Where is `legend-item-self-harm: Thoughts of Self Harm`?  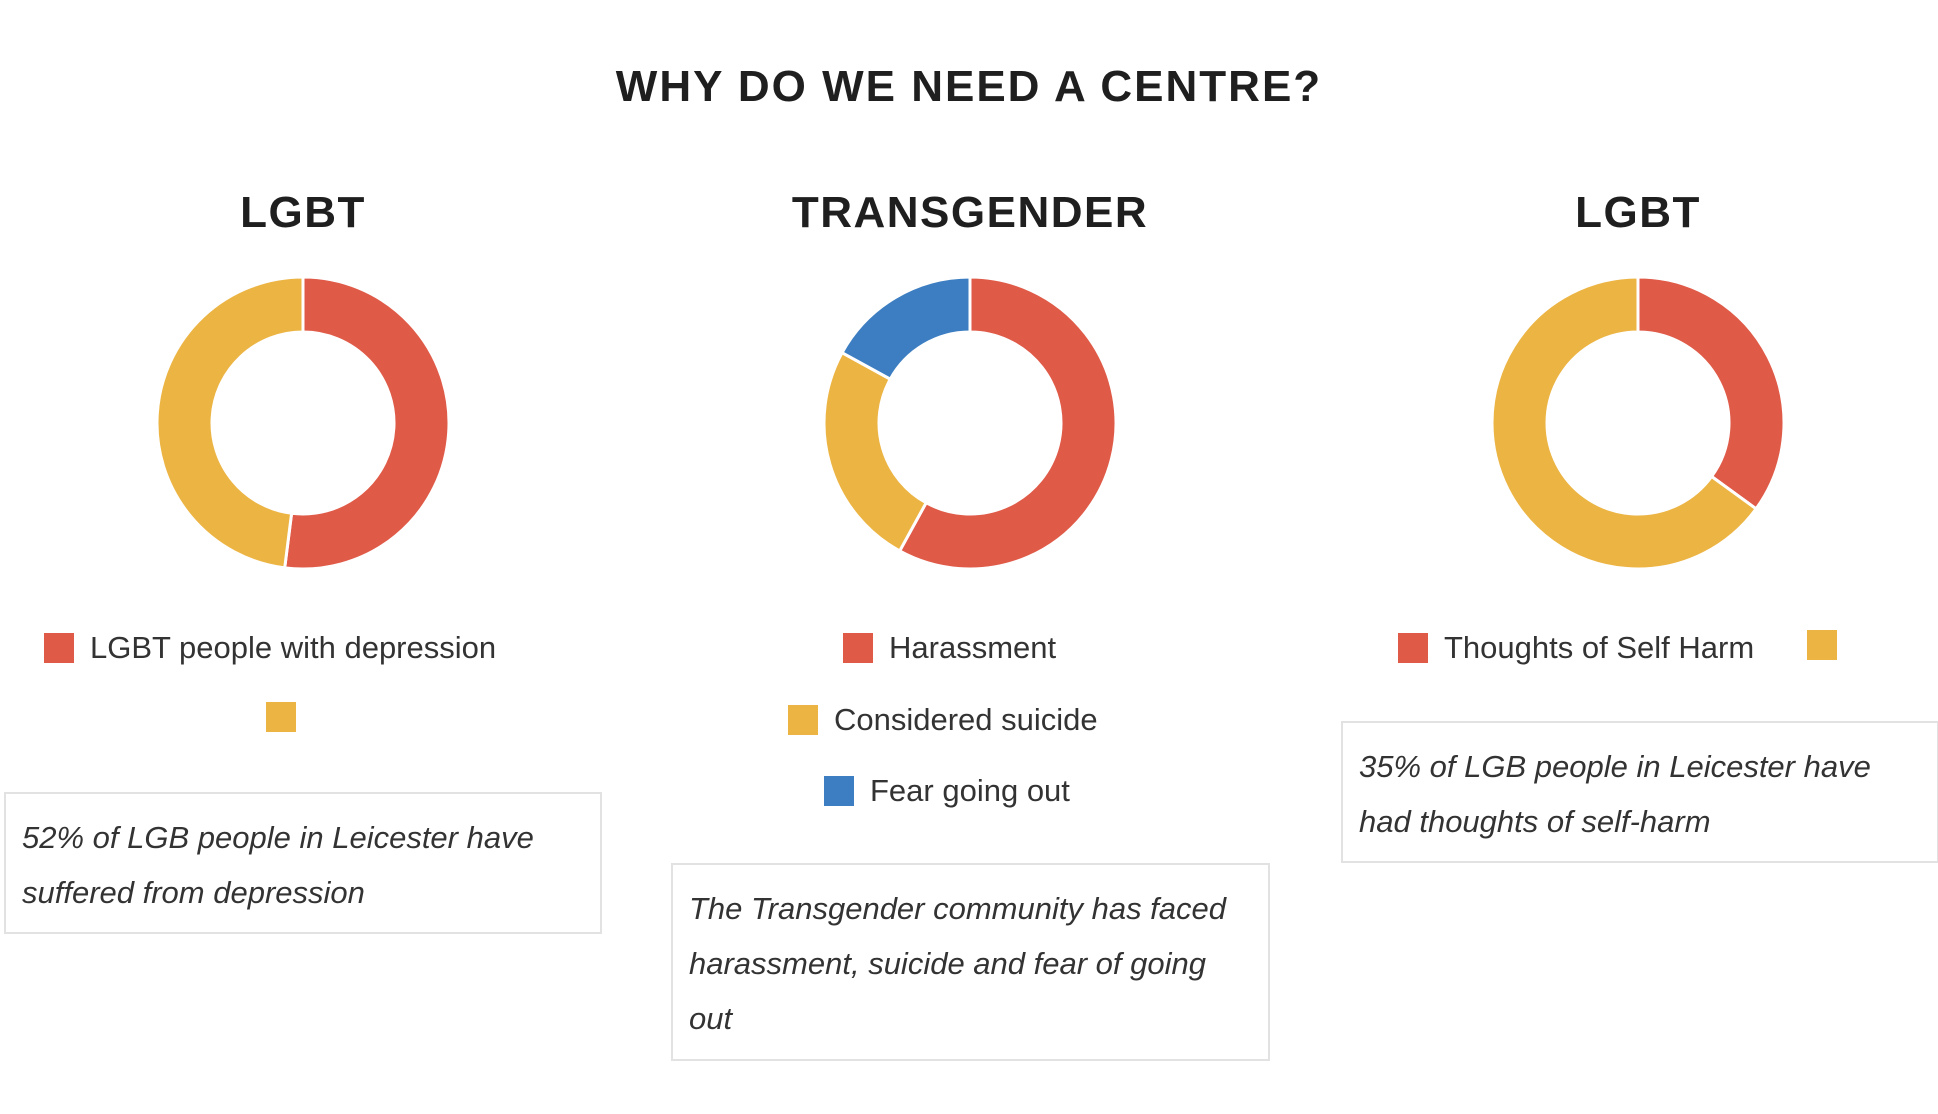
legend-item-self-harm: Thoughts of Self Harm is located at coordinates (1576, 648).